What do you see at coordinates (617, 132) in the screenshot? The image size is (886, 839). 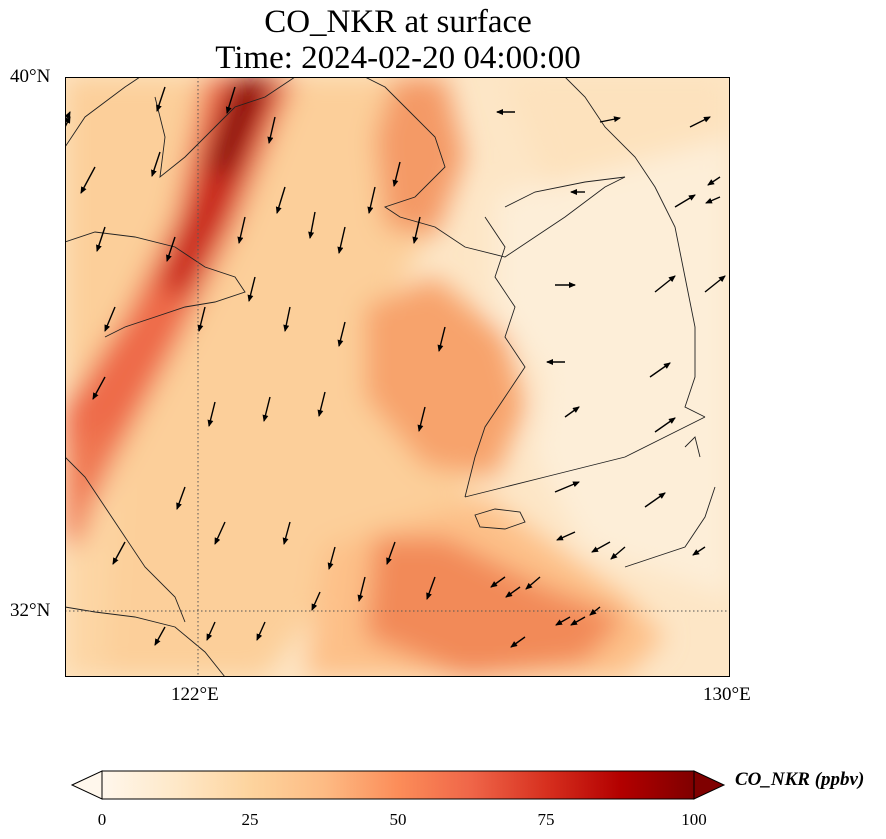 I see `light-region-northeast` at bounding box center [617, 132].